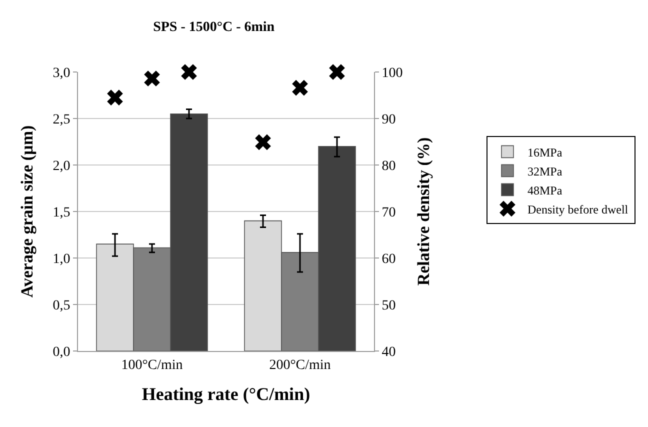  What do you see at coordinates (61, 166) in the screenshot?
I see `y-tick-label: 2,0` at bounding box center [61, 166].